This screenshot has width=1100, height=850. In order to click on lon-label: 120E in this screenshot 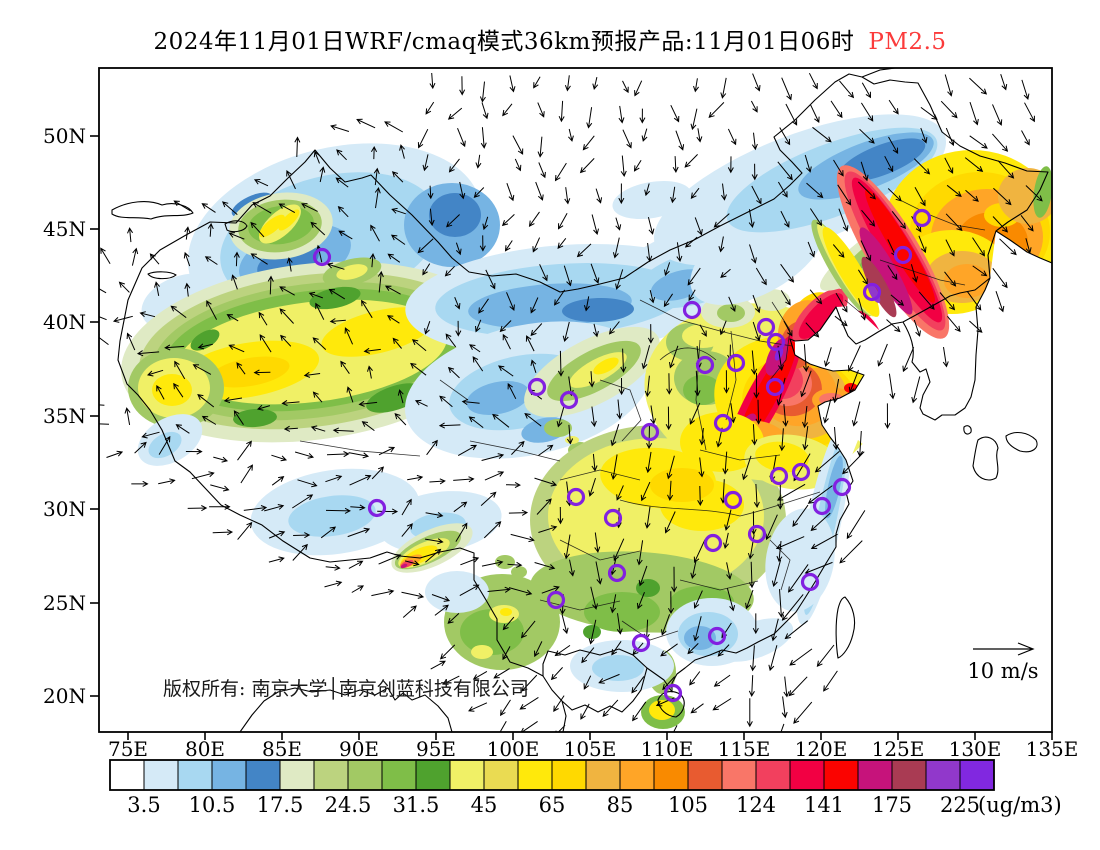, I will do `click(821, 749)`.